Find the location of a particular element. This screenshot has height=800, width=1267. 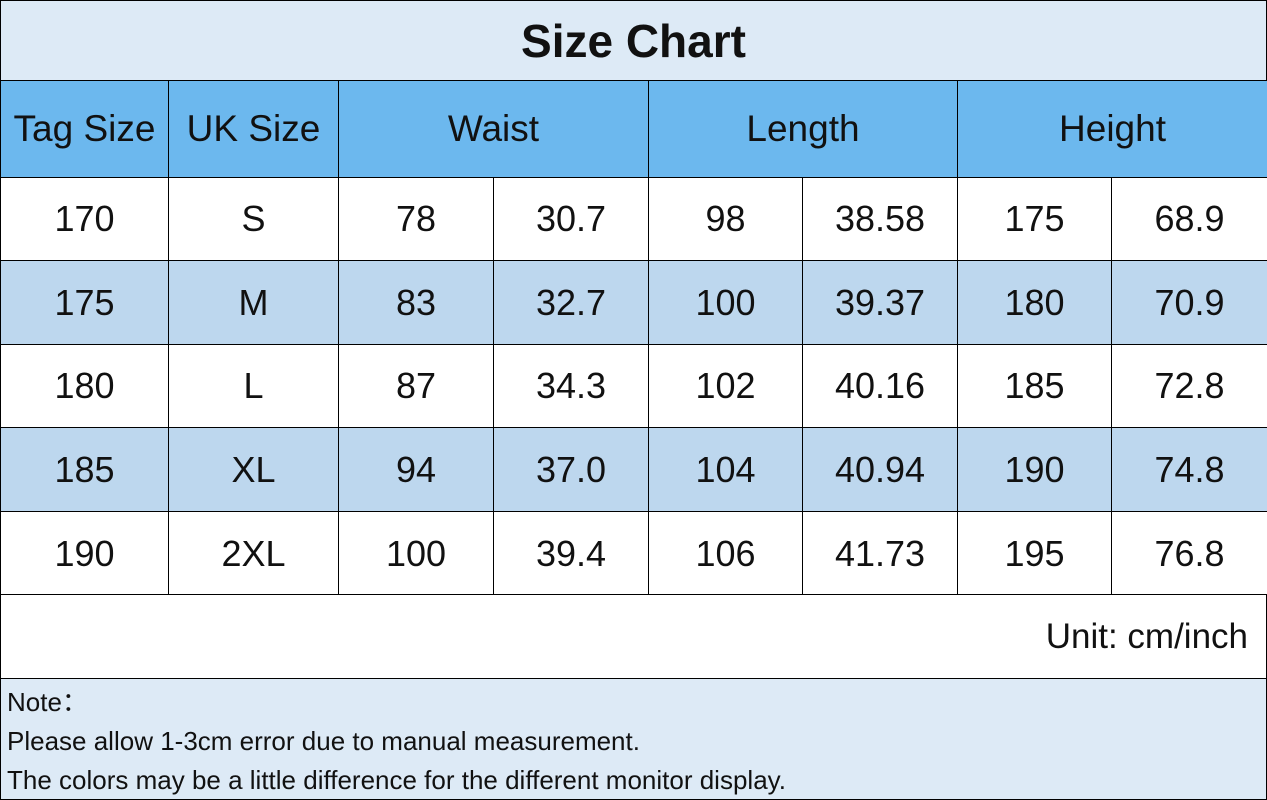

table-cell: 195 is located at coordinates (1034, 553).